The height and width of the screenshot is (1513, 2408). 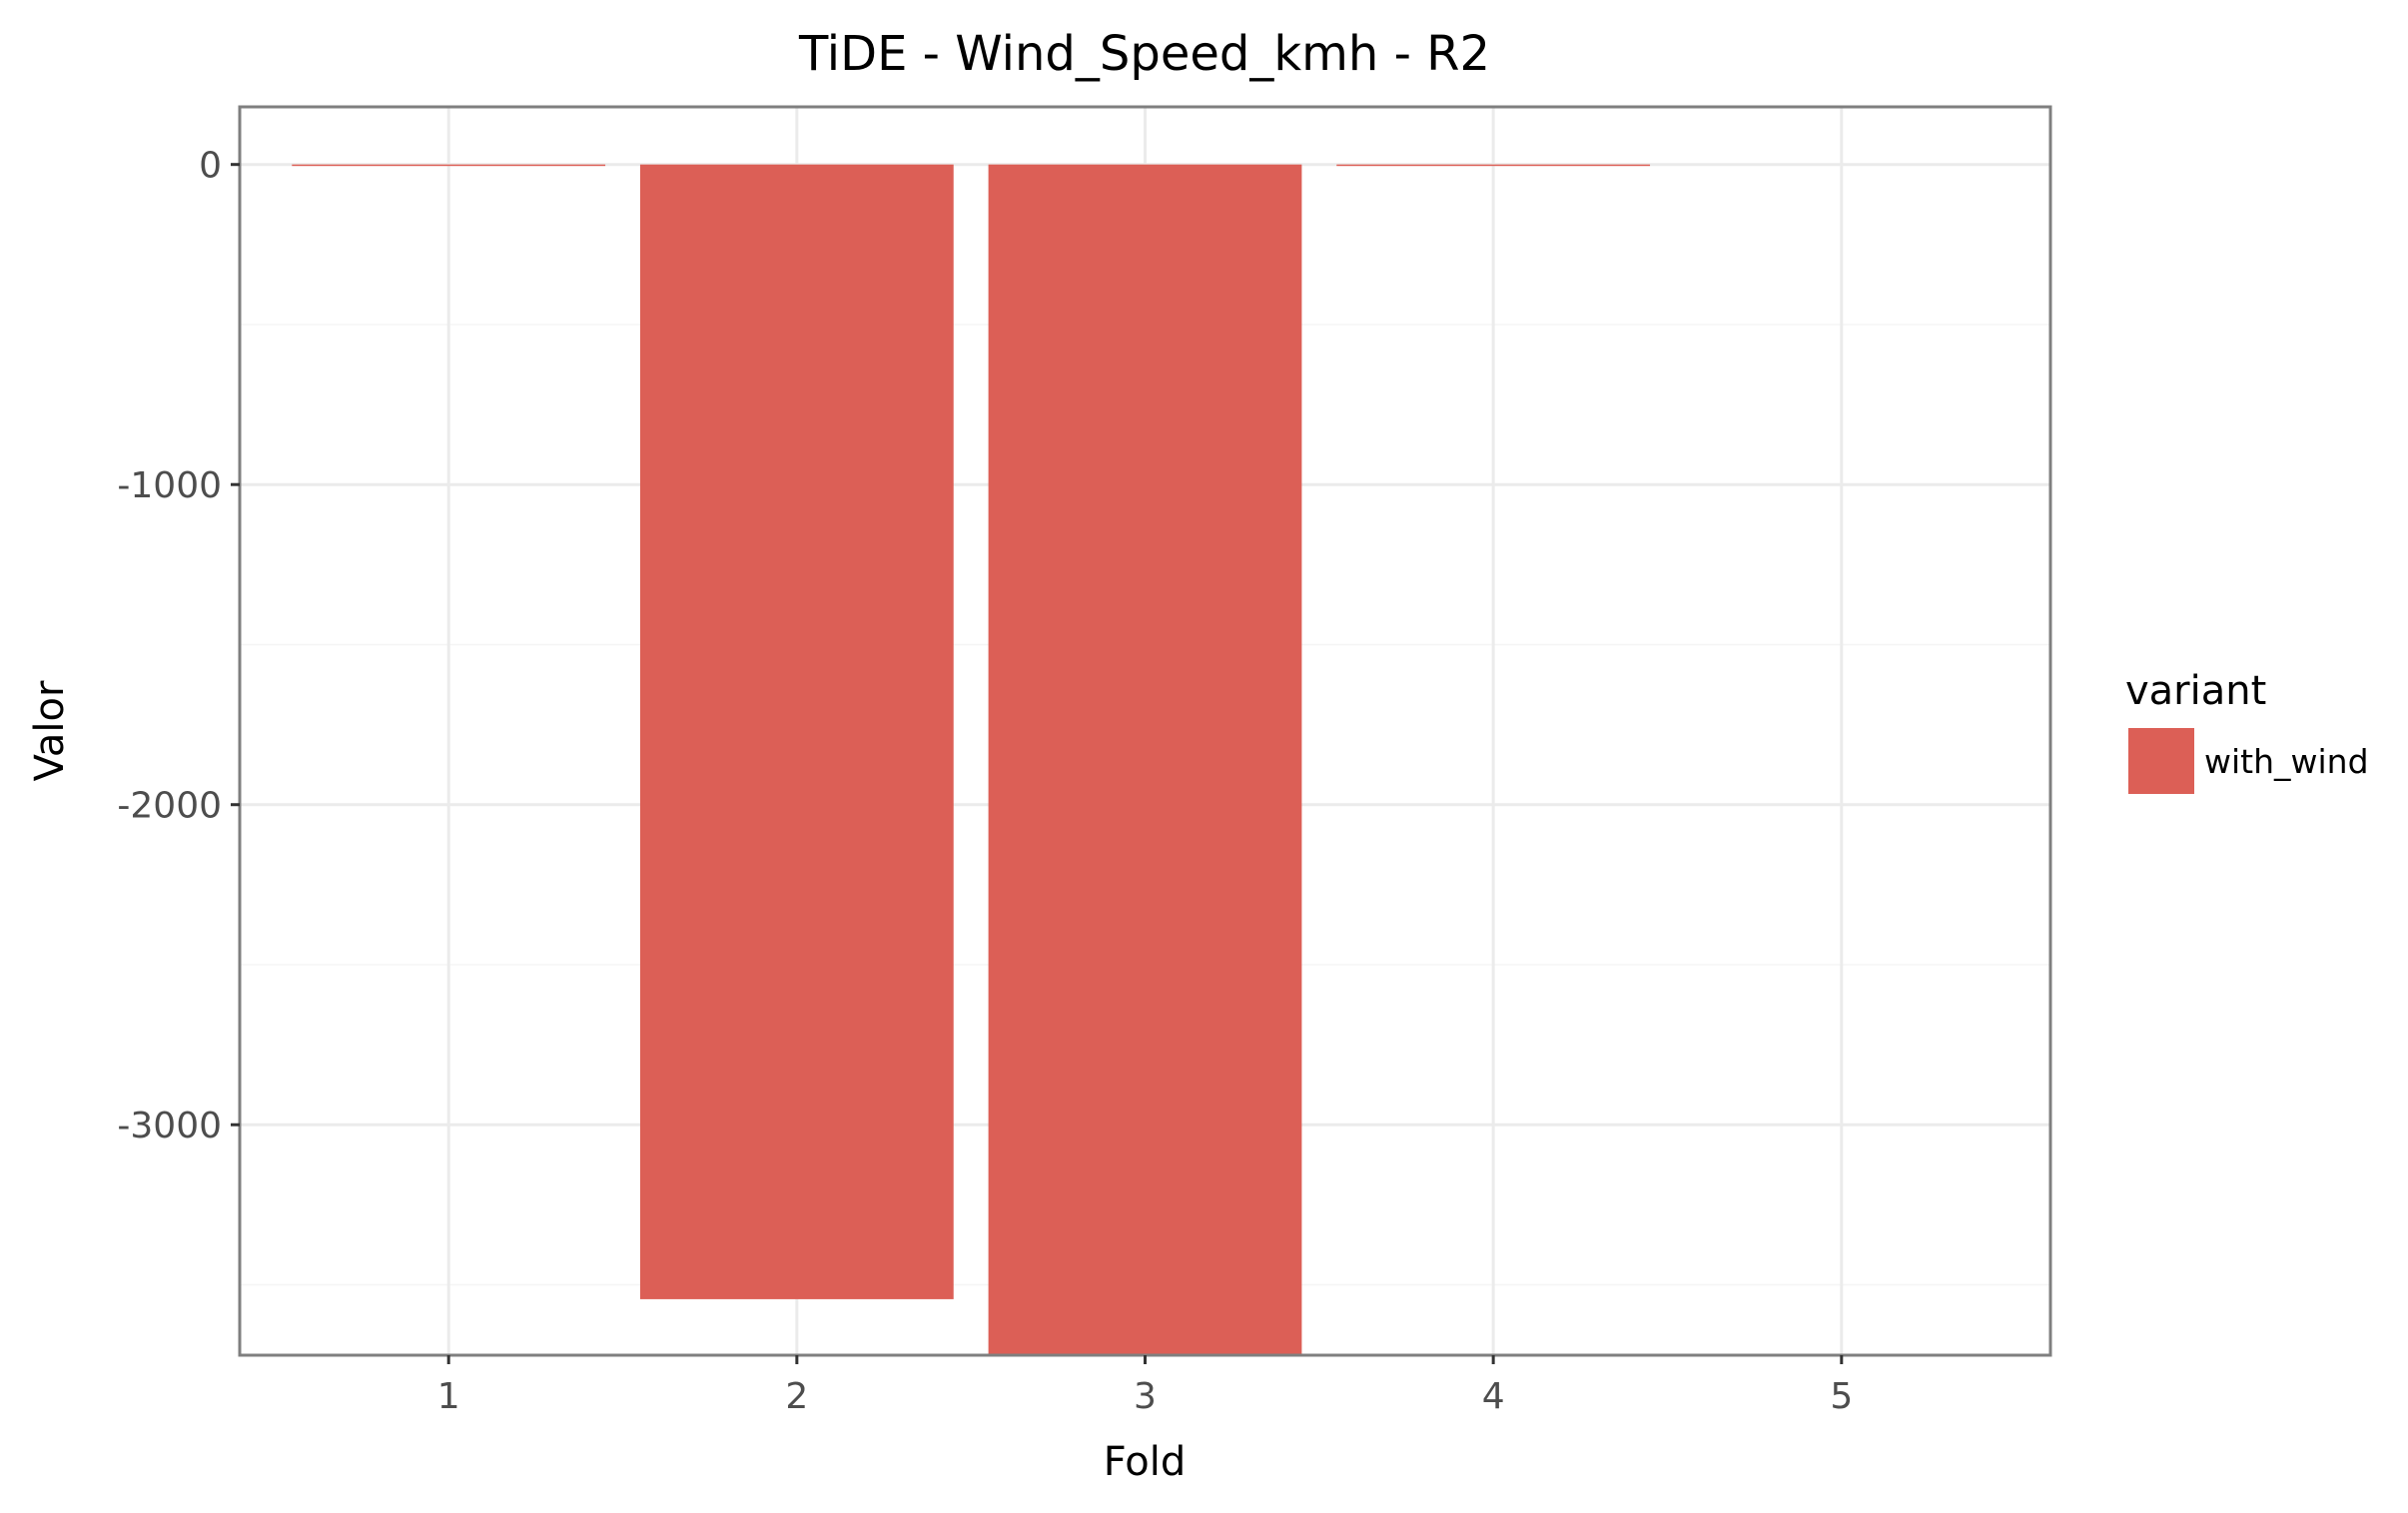 I want to click on y-axis: 0 -1000 -2000 -3000, so click(x=178, y=646).